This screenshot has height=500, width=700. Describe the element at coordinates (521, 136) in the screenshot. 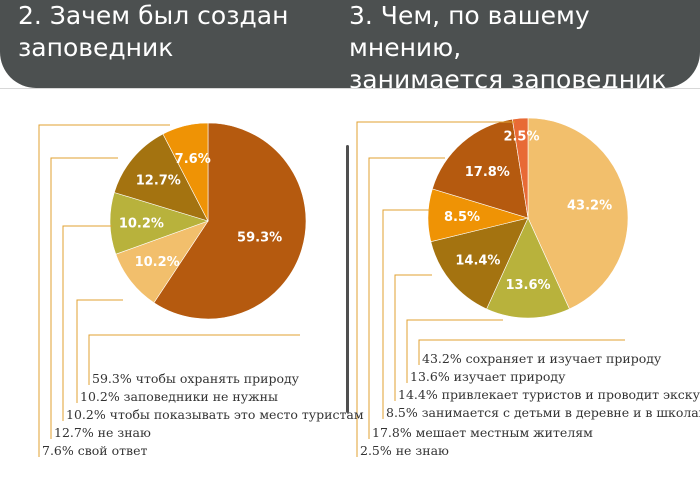

I see `pie3-slice-label-5: 2.5%` at that location.